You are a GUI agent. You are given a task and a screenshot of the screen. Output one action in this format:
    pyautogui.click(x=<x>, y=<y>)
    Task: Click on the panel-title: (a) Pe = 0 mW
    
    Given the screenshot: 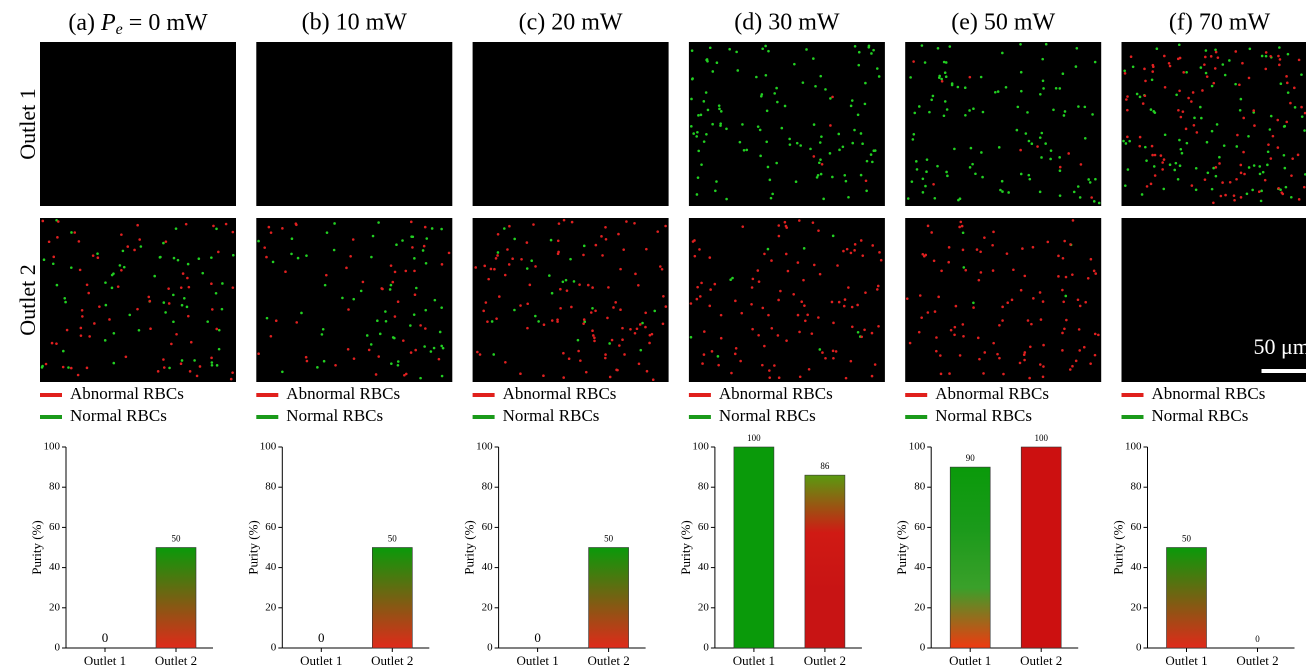 What is the action you would take?
    pyautogui.click(x=138, y=26)
    